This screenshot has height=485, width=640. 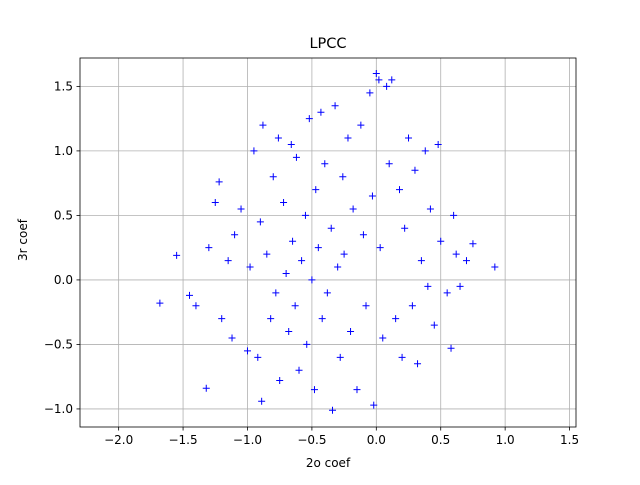 What do you see at coordinates (58, 344) in the screenshot?
I see `y-tick-label: −0.5` at bounding box center [58, 344].